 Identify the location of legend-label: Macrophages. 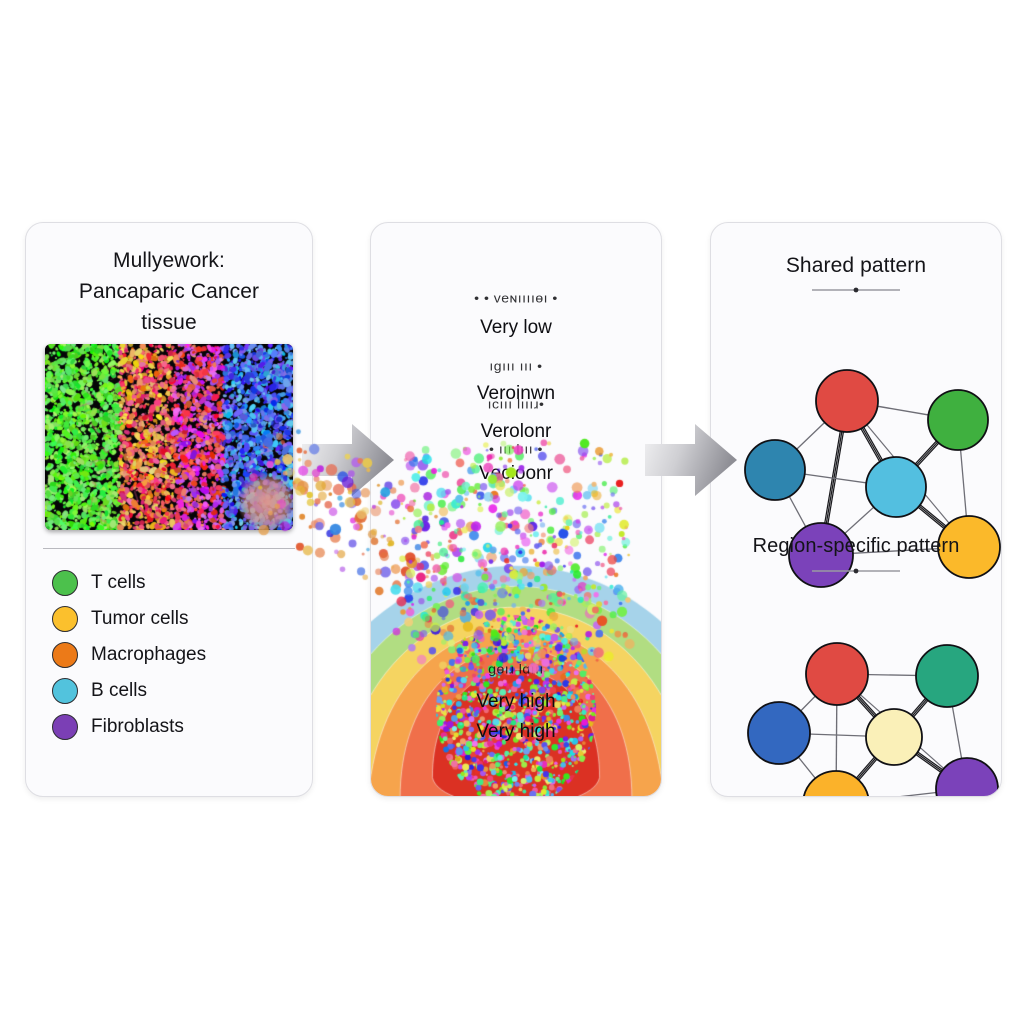
(149, 654).